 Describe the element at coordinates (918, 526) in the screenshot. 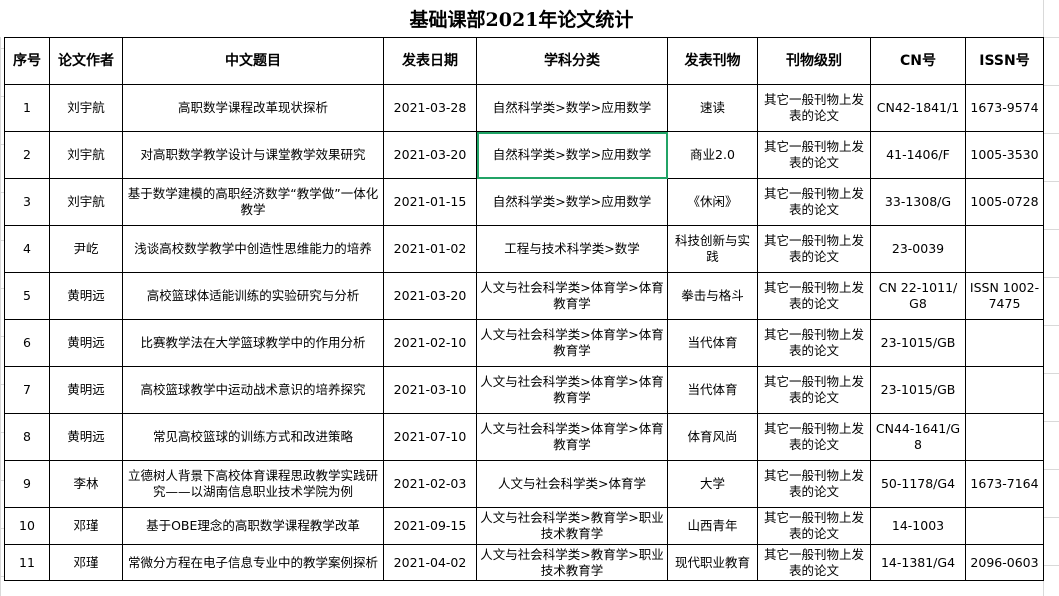

I see `cell-cn: 14-1003` at that location.